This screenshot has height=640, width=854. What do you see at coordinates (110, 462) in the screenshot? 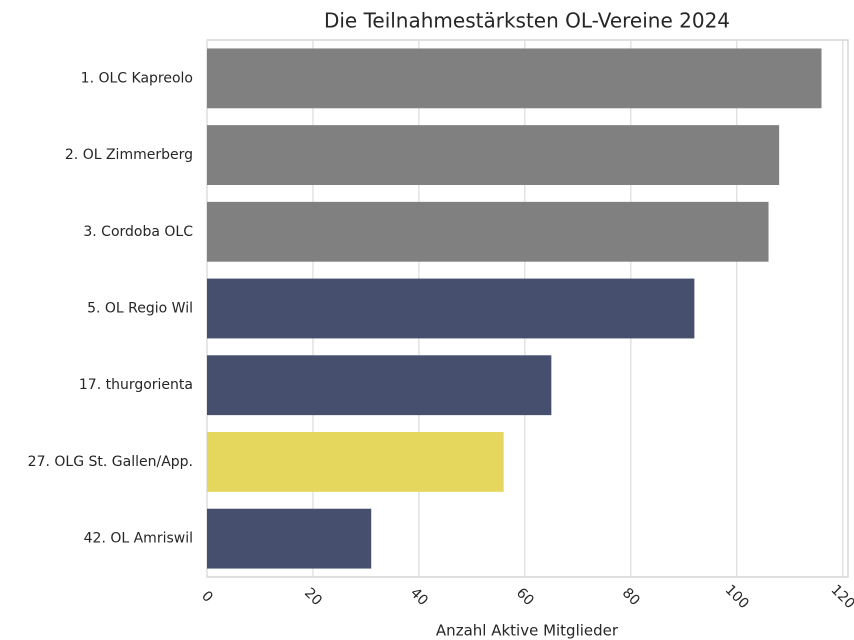
I see `y-tick-label: 27. OLG St. Gallen/App.` at bounding box center [110, 462].